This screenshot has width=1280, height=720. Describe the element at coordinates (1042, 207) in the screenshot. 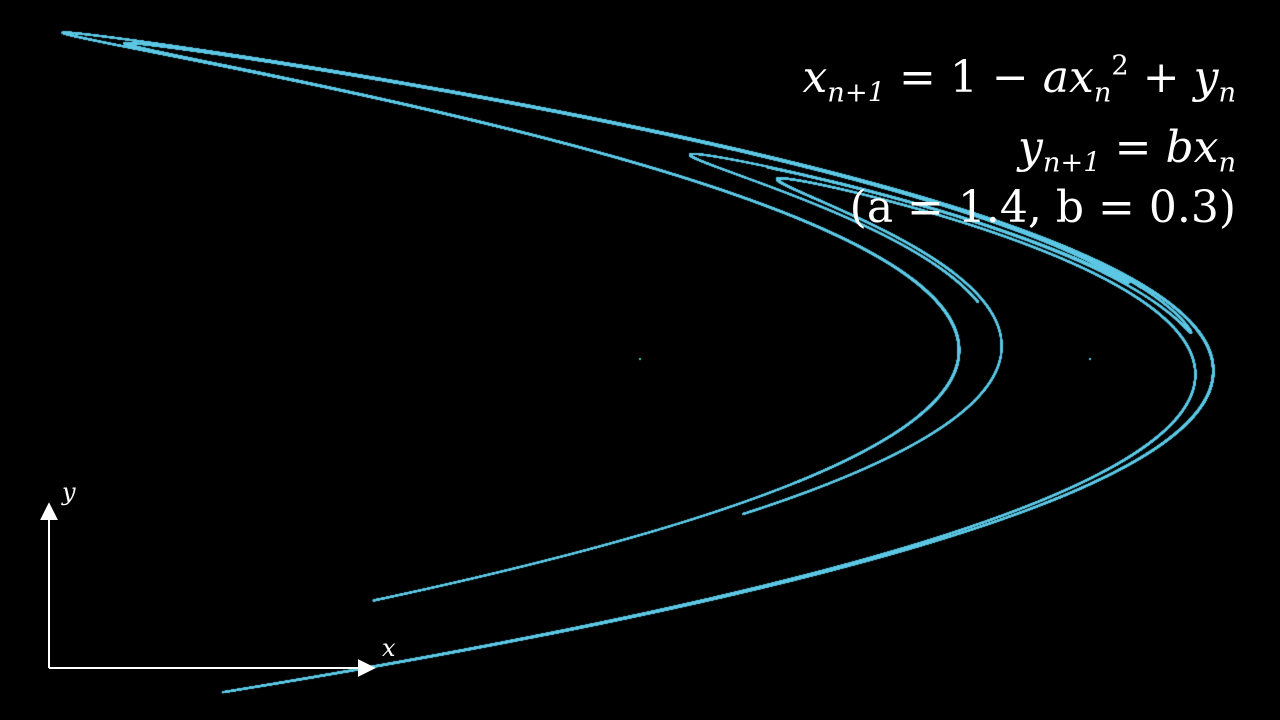

I see `equation-parameters: (a = 1.4, b = 0.3)` at that location.